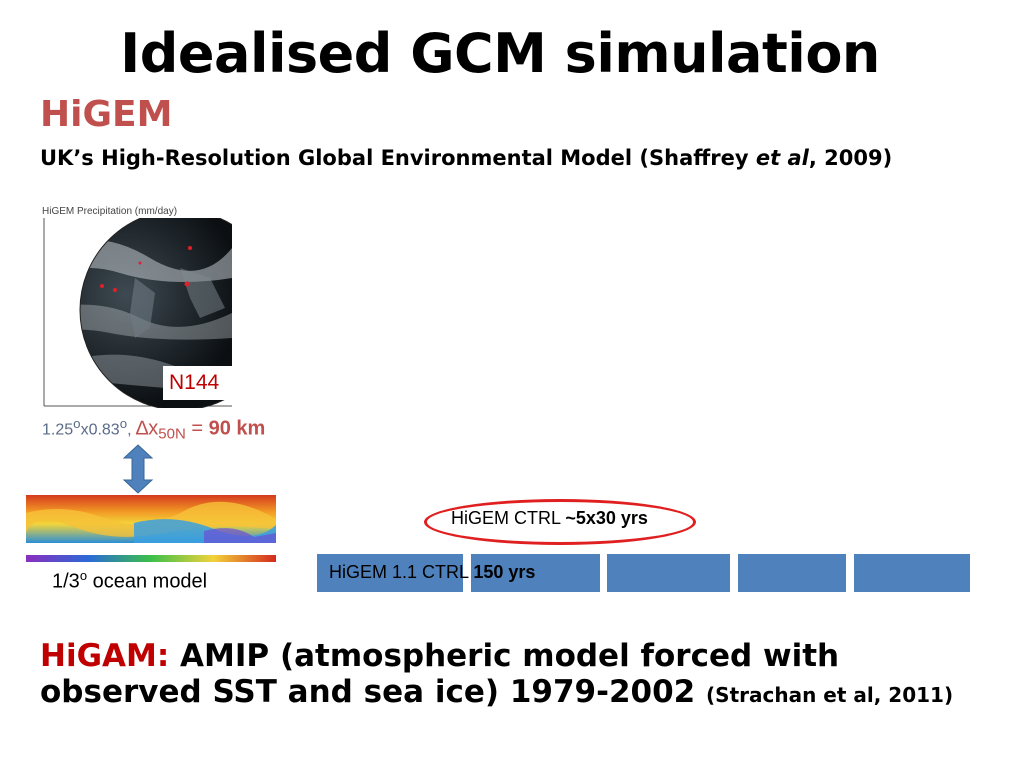  What do you see at coordinates (147, 428) in the screenshot?
I see `delta-x: ∆x` at bounding box center [147, 428].